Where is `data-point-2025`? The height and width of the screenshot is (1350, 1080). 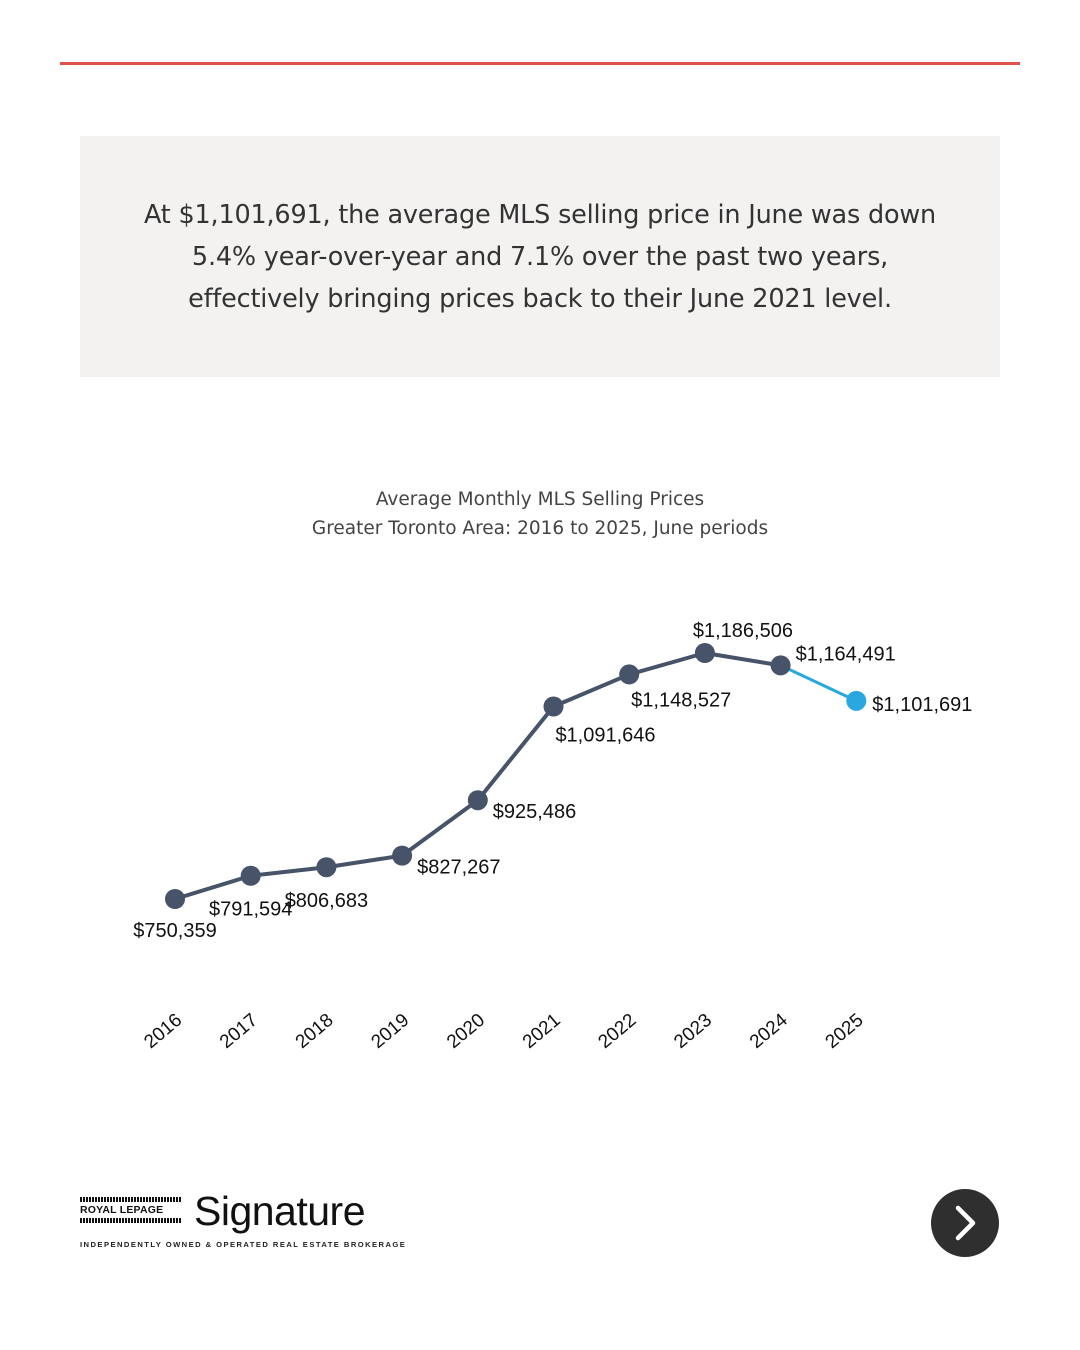 data-point-2025 is located at coordinates (856, 700).